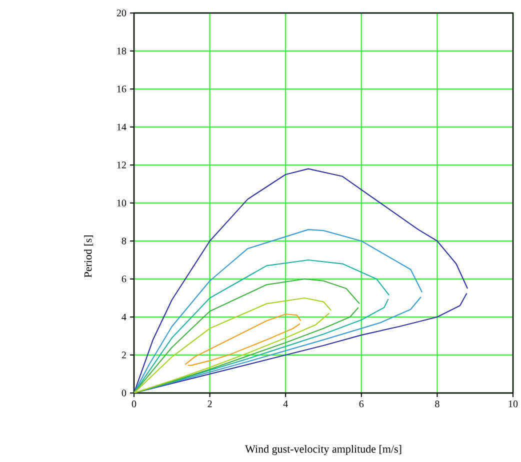 The height and width of the screenshot is (462, 521). I want to click on y-tick-label: 2, so click(124, 355).